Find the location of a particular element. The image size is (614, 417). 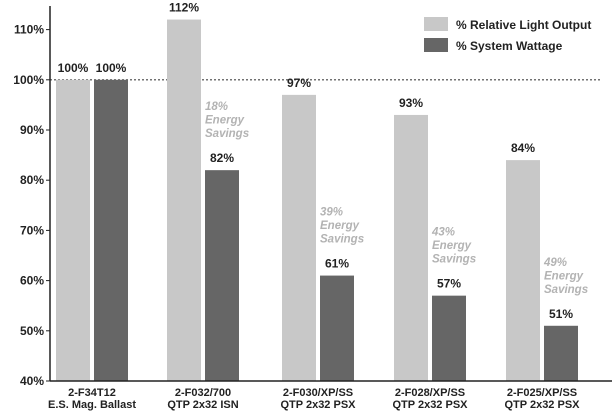

legend: % Relative Light Output % System Wattage is located at coordinates (507, 35).